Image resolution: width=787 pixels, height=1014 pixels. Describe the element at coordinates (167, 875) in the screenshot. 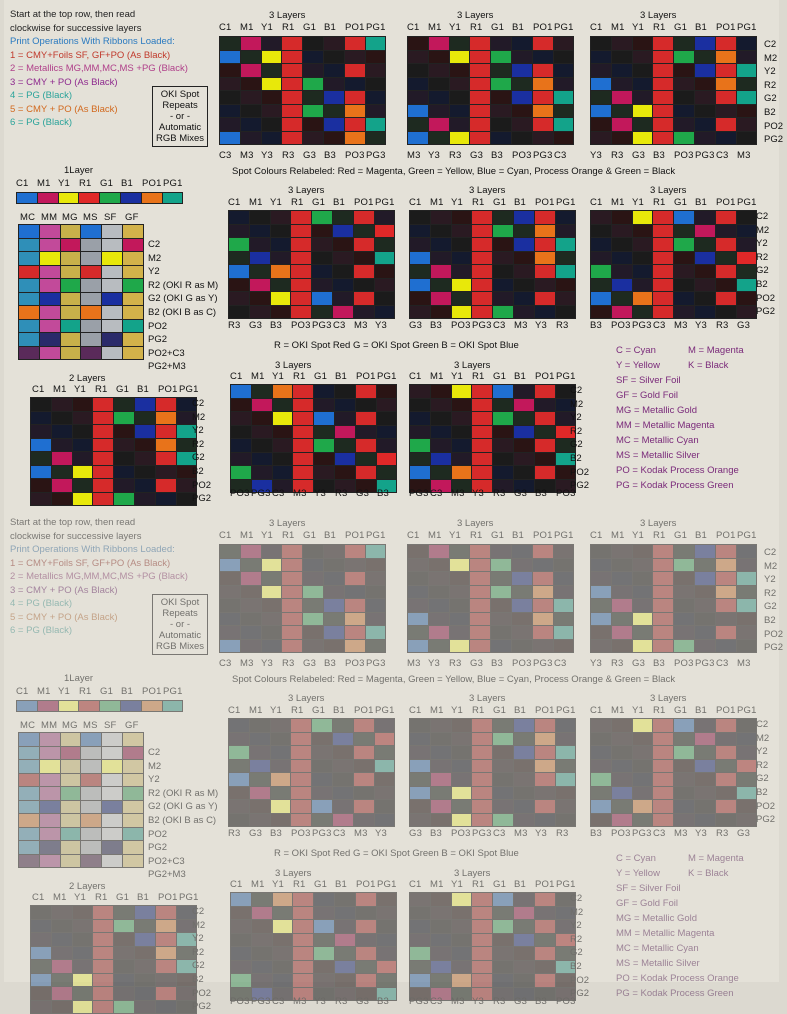

I see `row-label: PG2+M3` at that location.